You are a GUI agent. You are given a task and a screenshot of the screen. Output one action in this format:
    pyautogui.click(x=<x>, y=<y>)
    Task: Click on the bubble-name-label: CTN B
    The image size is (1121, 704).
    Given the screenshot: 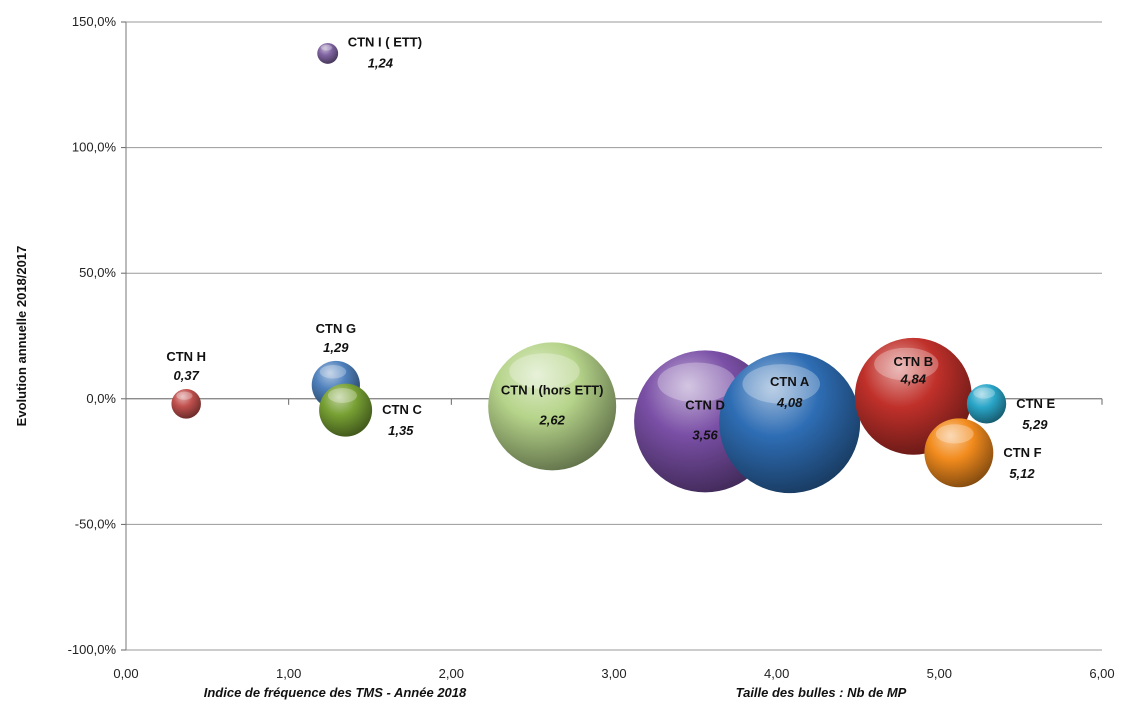 What is the action you would take?
    pyautogui.click(x=913, y=361)
    